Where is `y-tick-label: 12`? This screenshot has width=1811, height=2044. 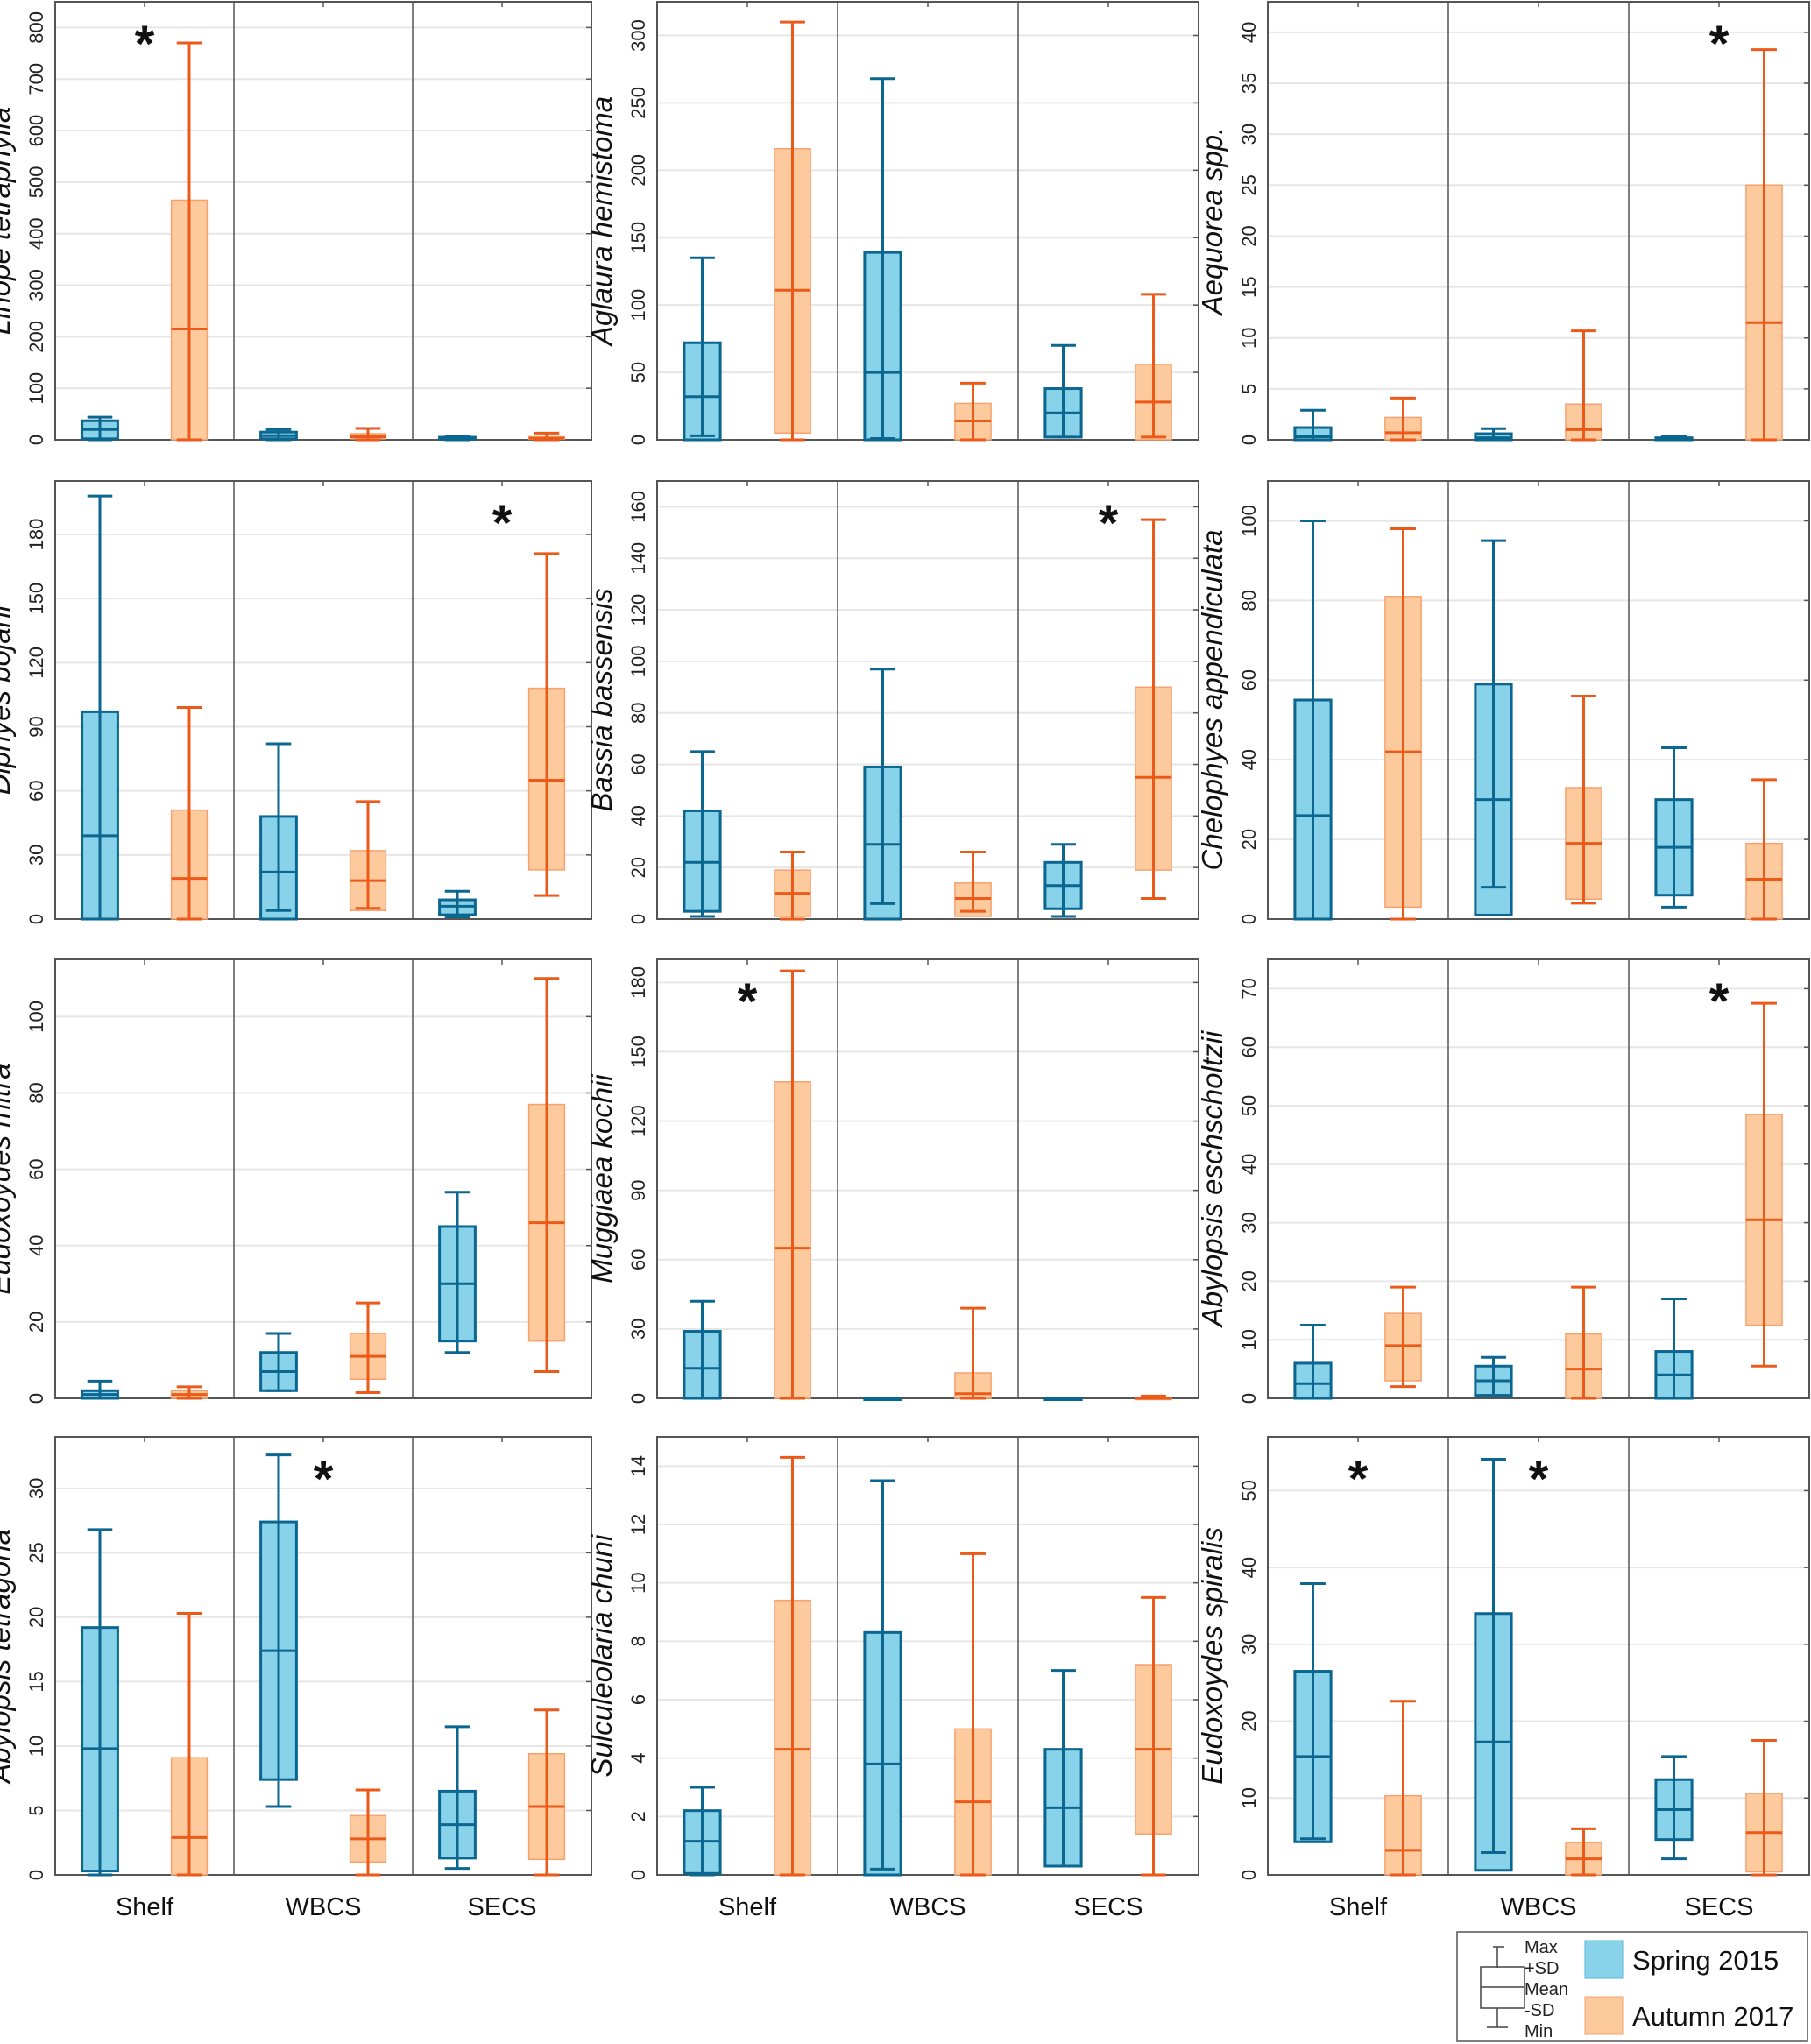
y-tick-label: 12 is located at coordinates (638, 1524).